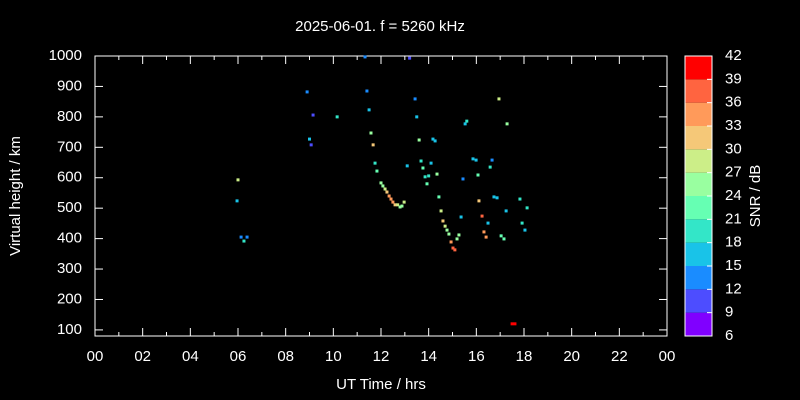 Image resolution: width=800 pixels, height=400 pixels. What do you see at coordinates (285, 356) in the screenshot?
I see `x-tick-label: 08` at bounding box center [285, 356].